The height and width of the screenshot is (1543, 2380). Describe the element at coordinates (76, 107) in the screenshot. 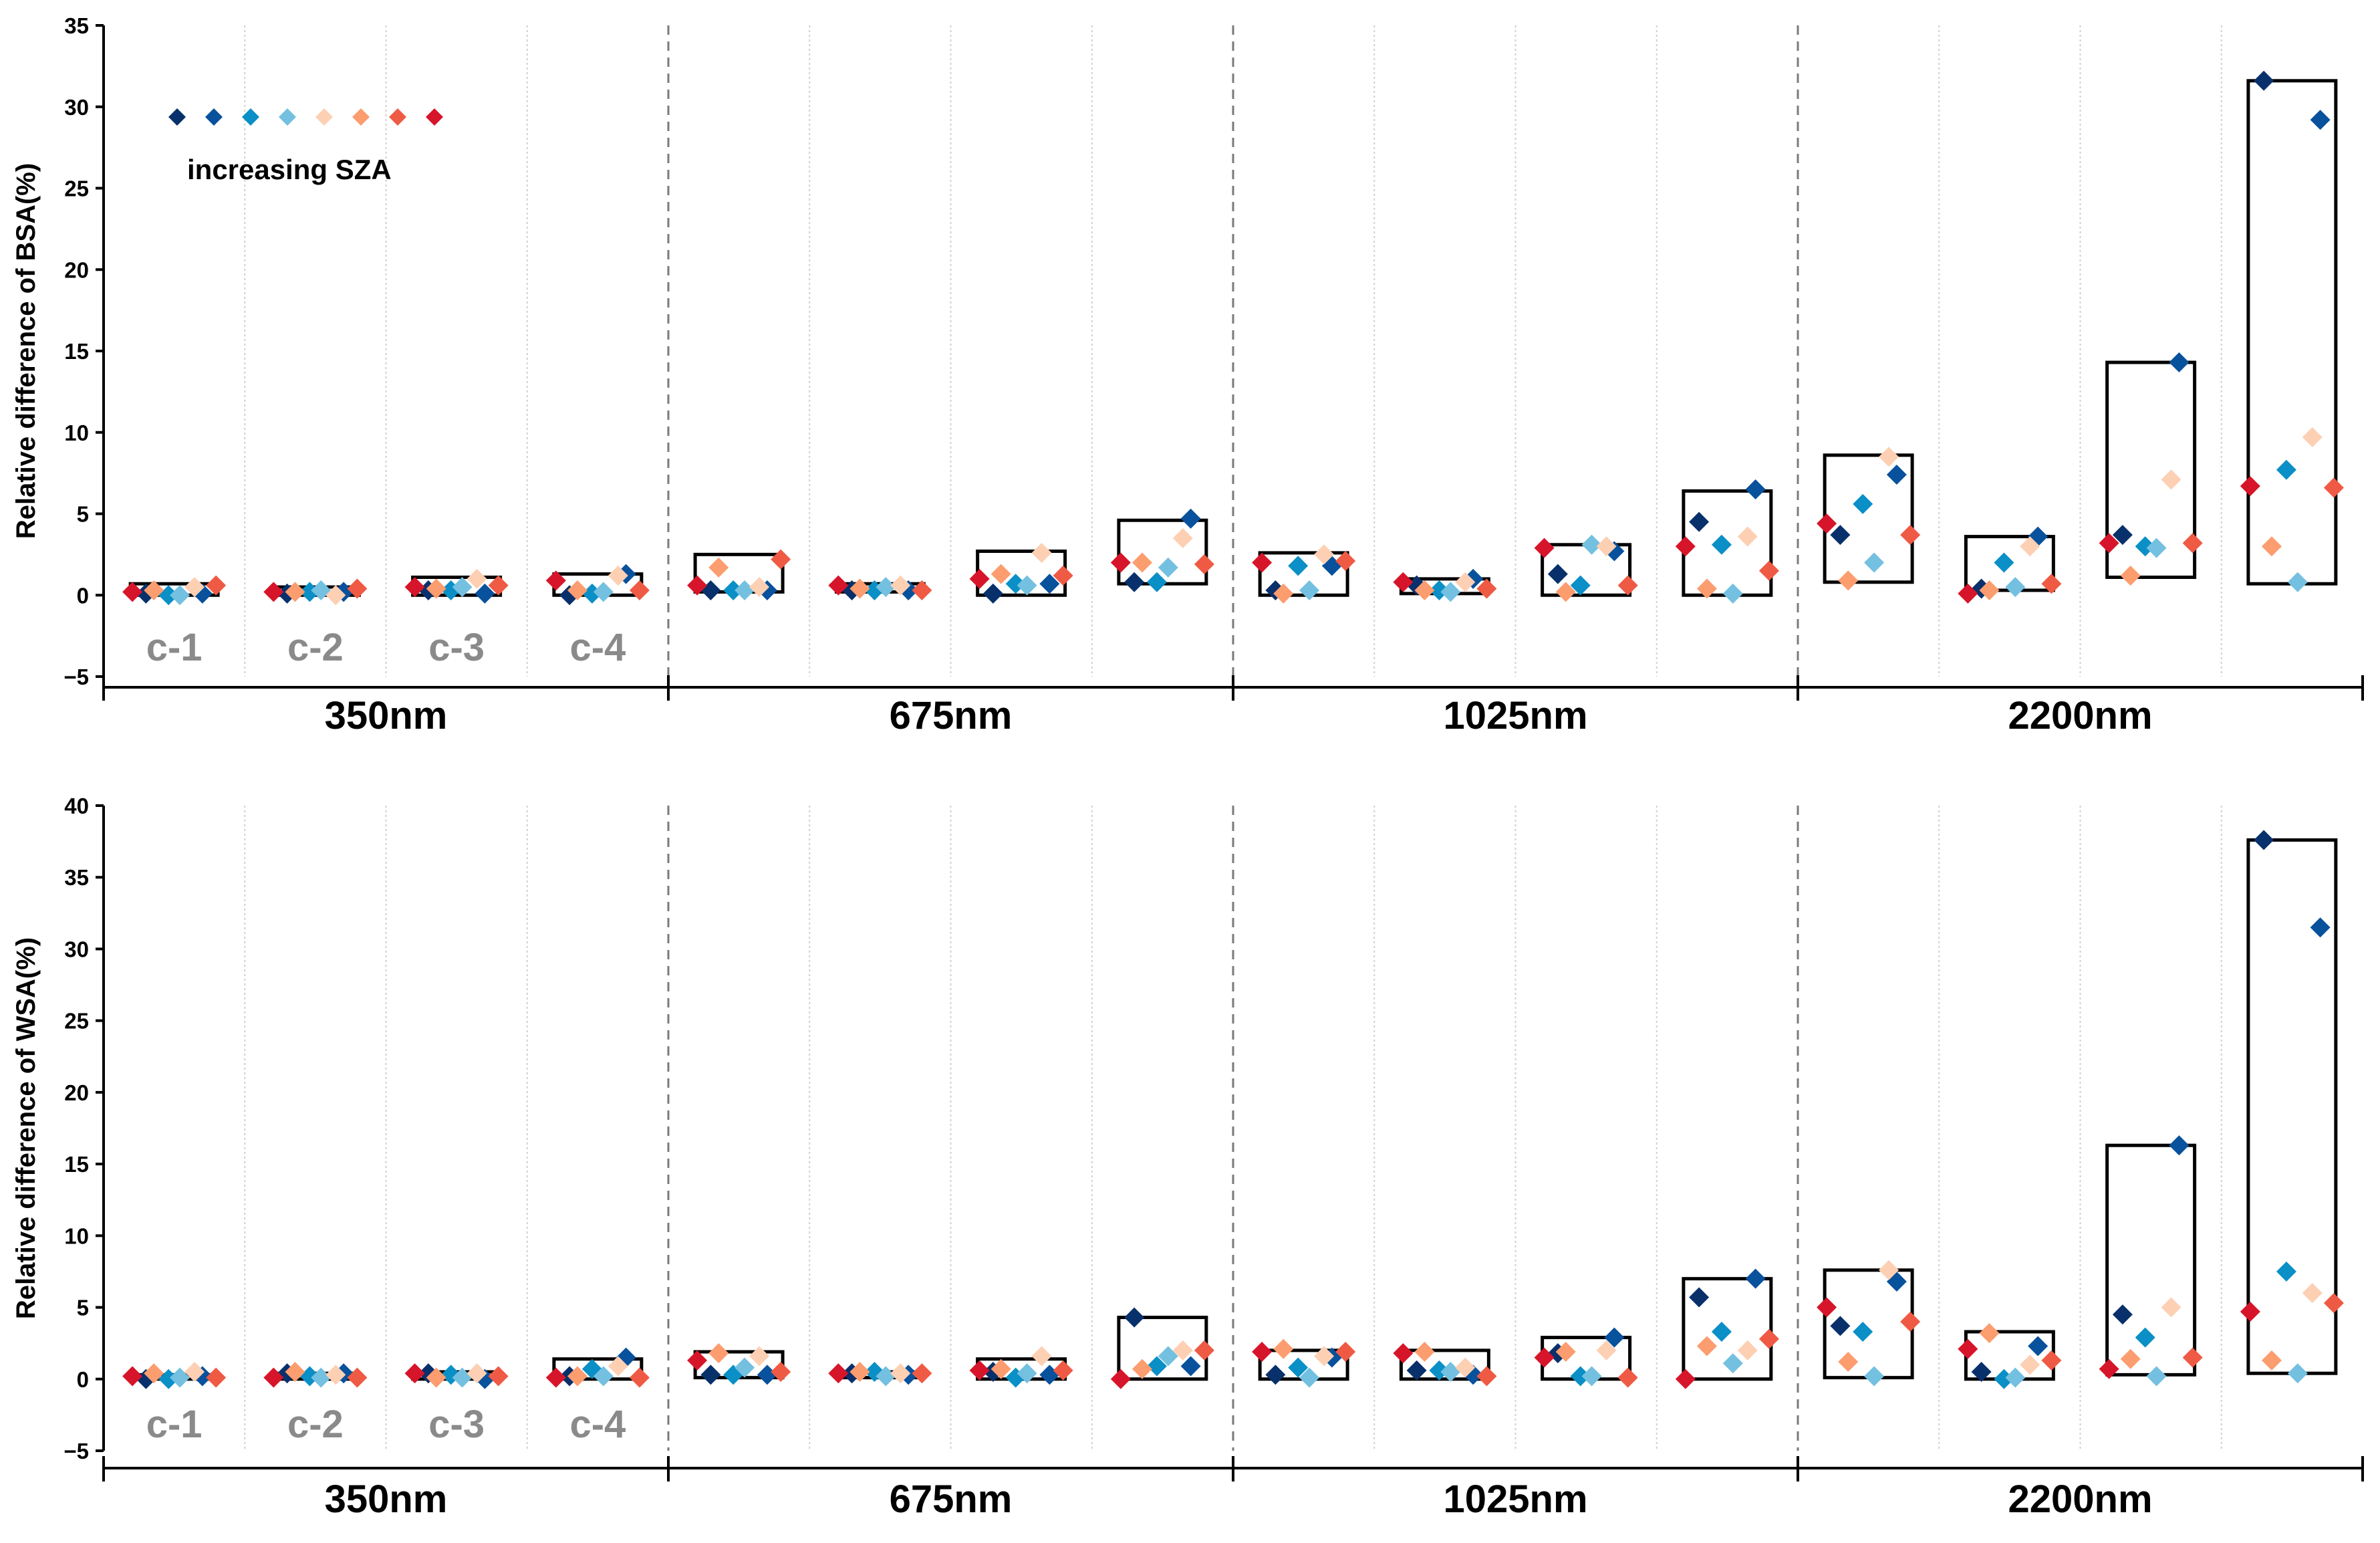

I see `y-tick-label: 30` at that location.